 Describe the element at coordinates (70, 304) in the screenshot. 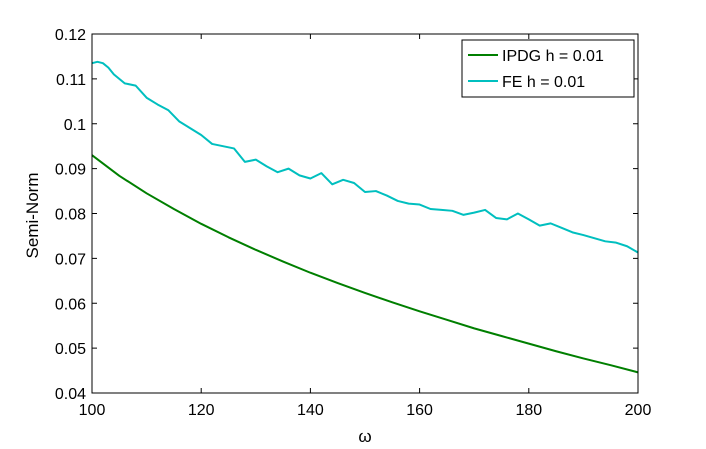

I see `y-tick-label: 0.06` at that location.